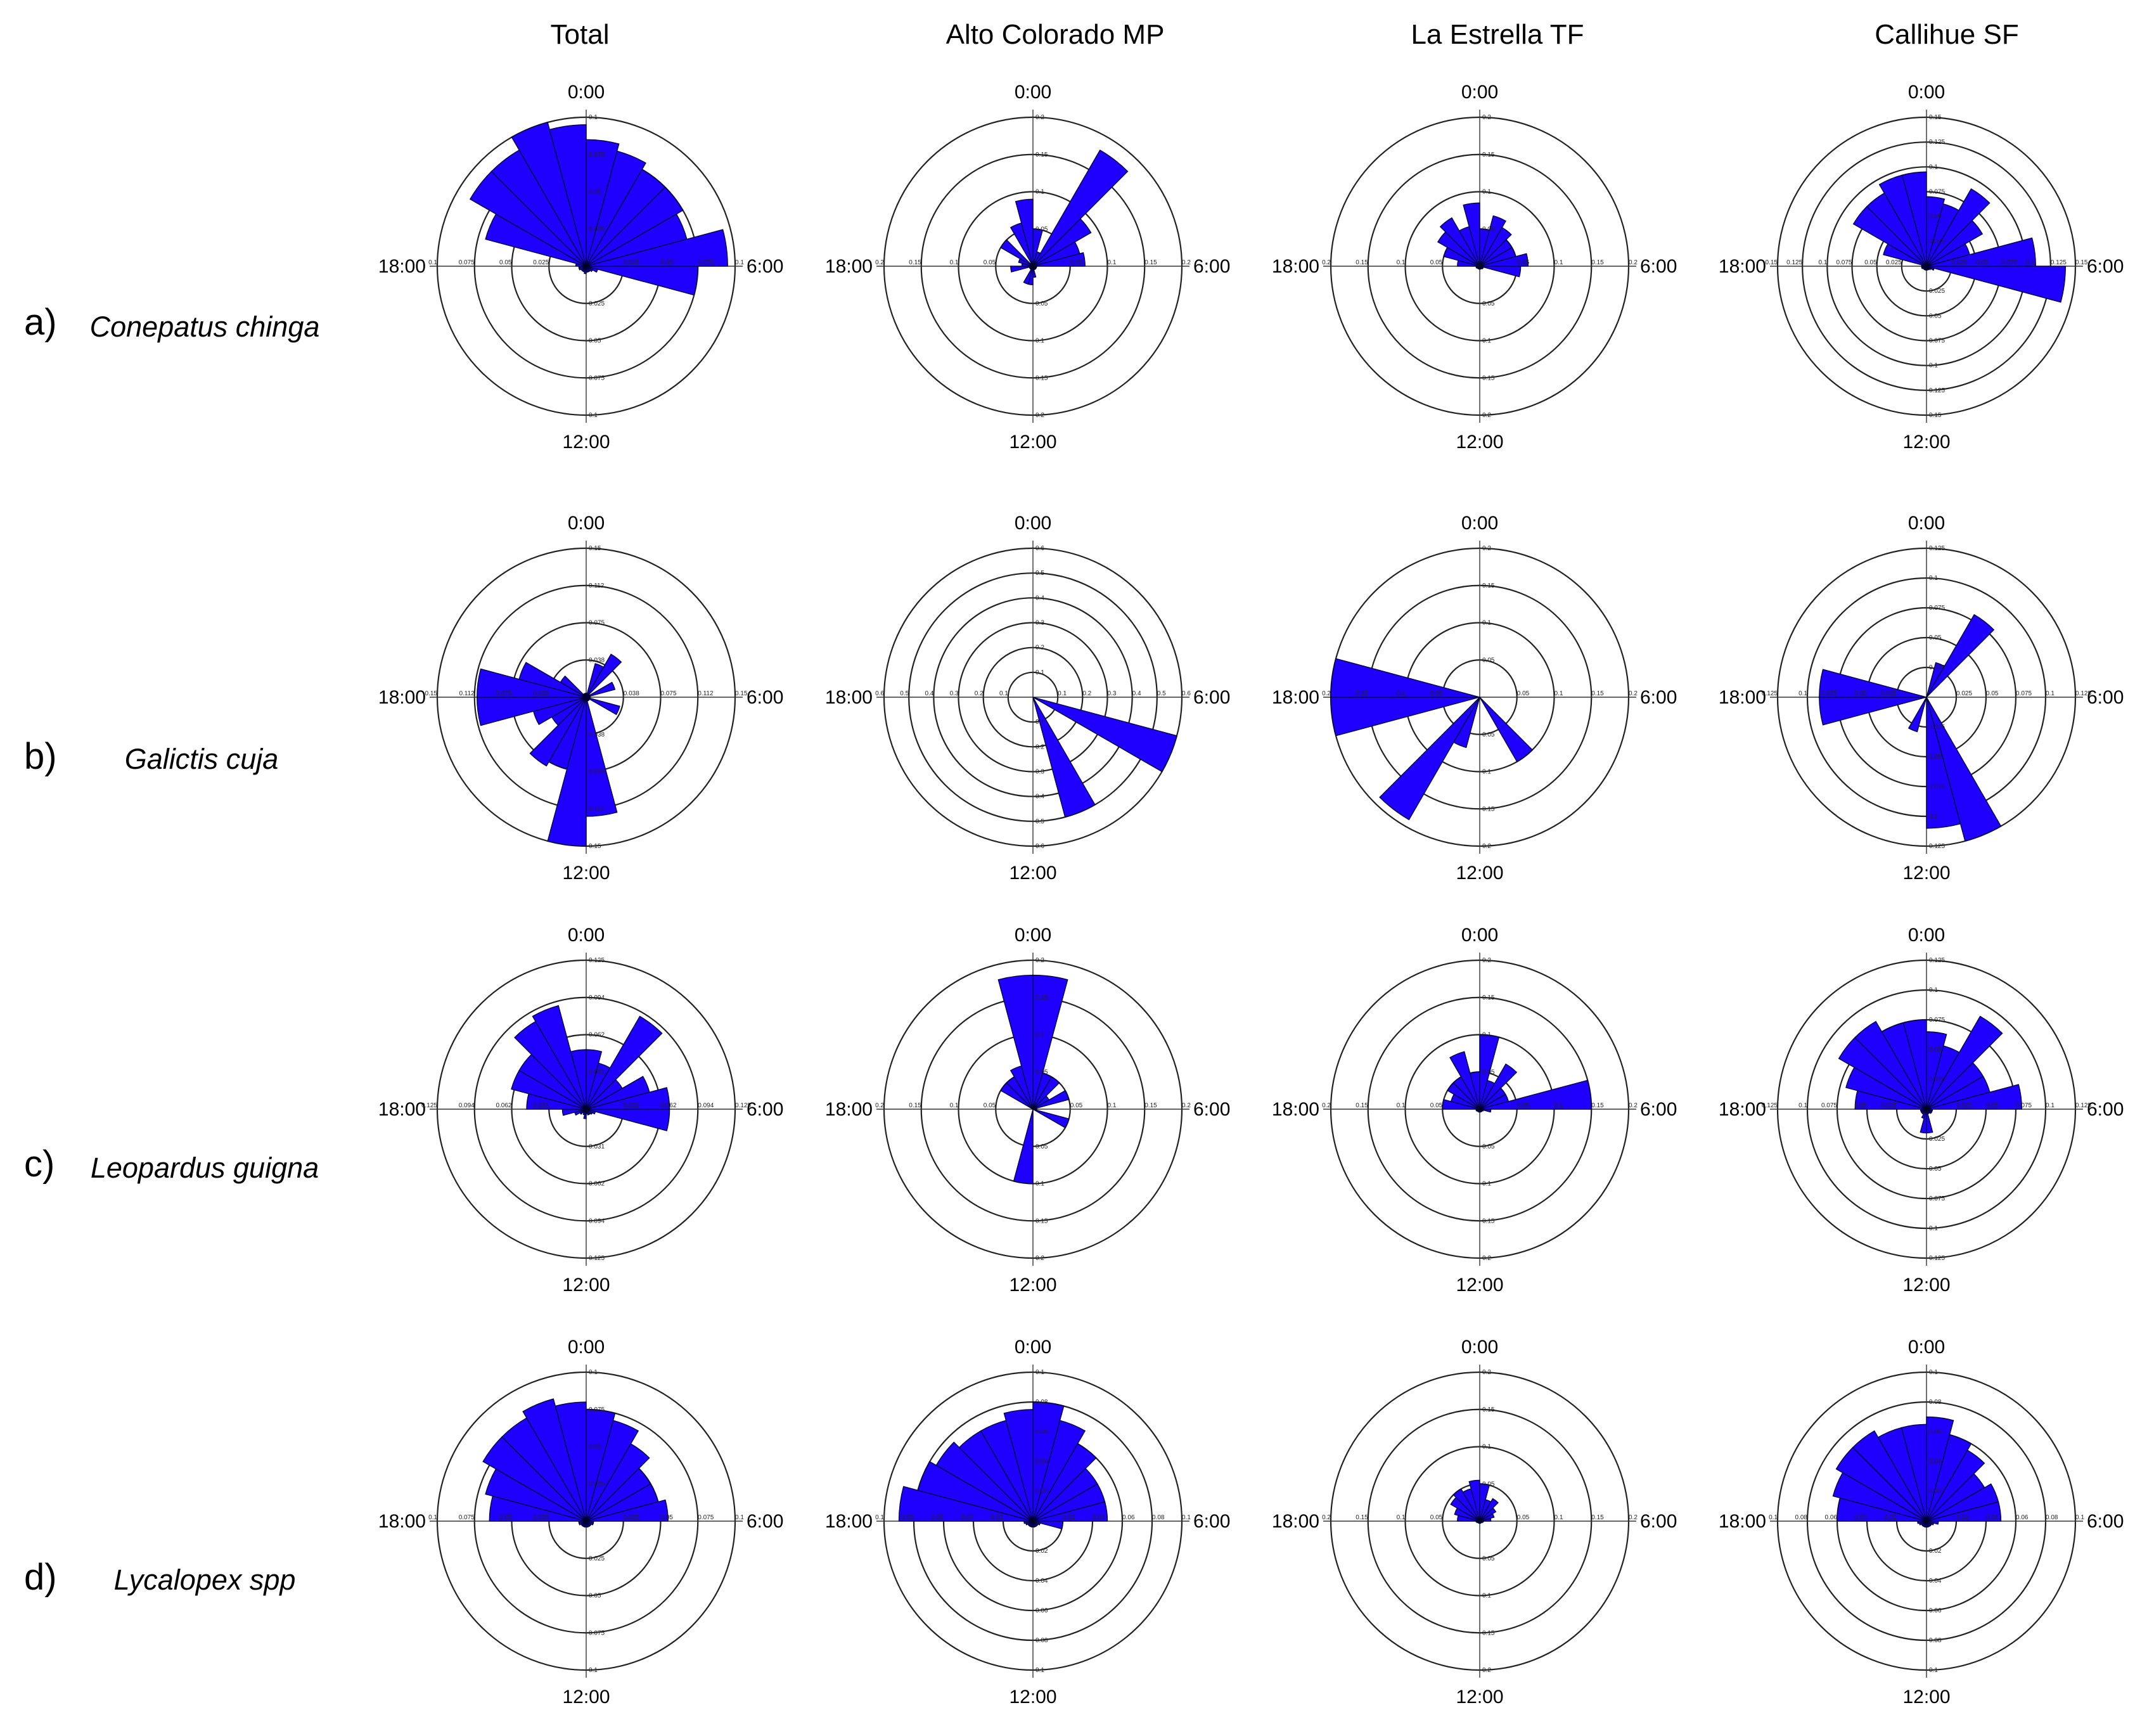 Image resolution: width=2154 pixels, height=1736 pixels. Describe the element at coordinates (631, 693) in the screenshot. I see `ring-tick-label-right: 0.038` at that location.